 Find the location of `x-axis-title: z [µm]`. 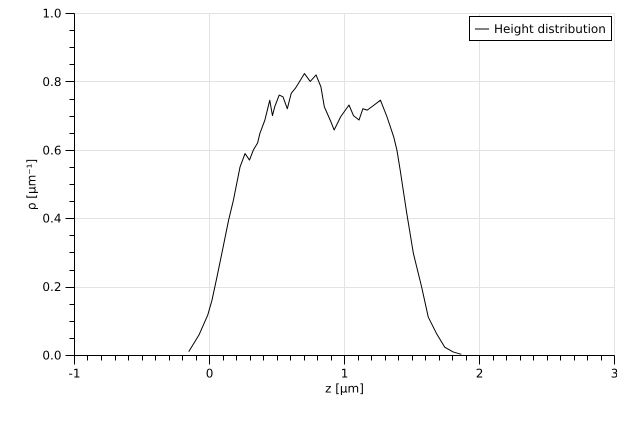

x-axis-title: z [µm] is located at coordinates (344, 389).